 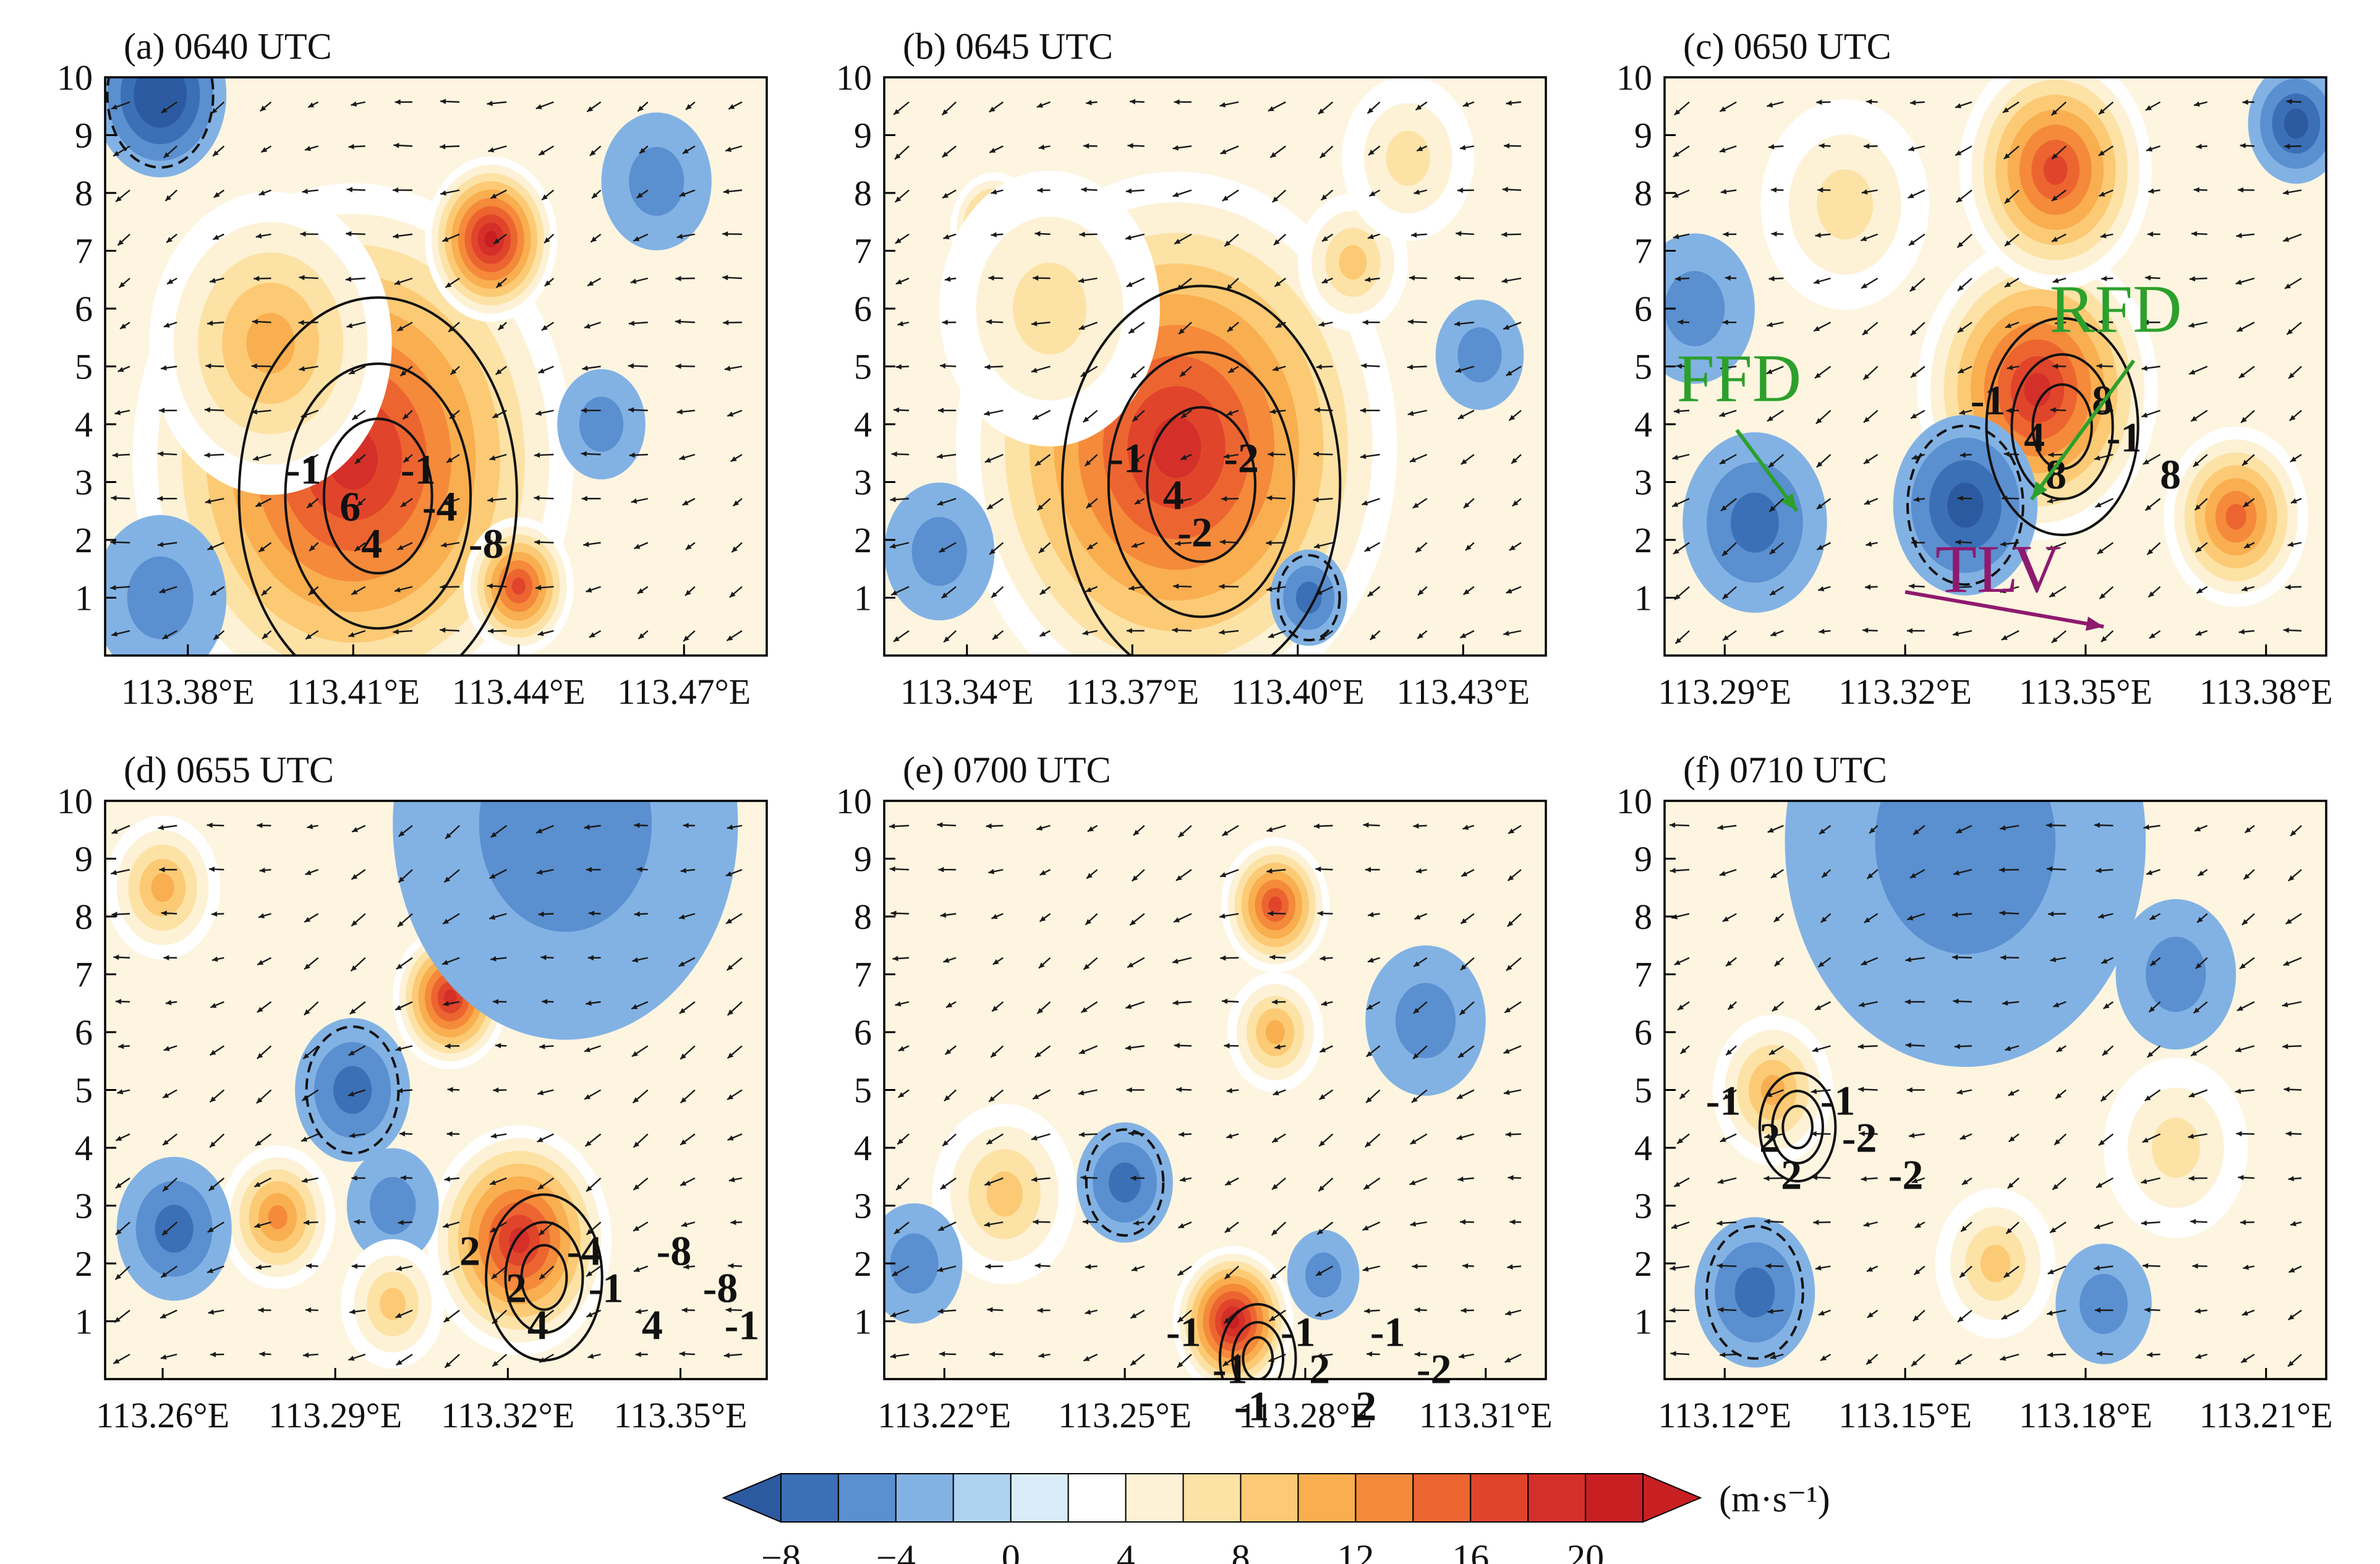 I want to click on colorbar-extend-low, so click(x=752, y=1497).